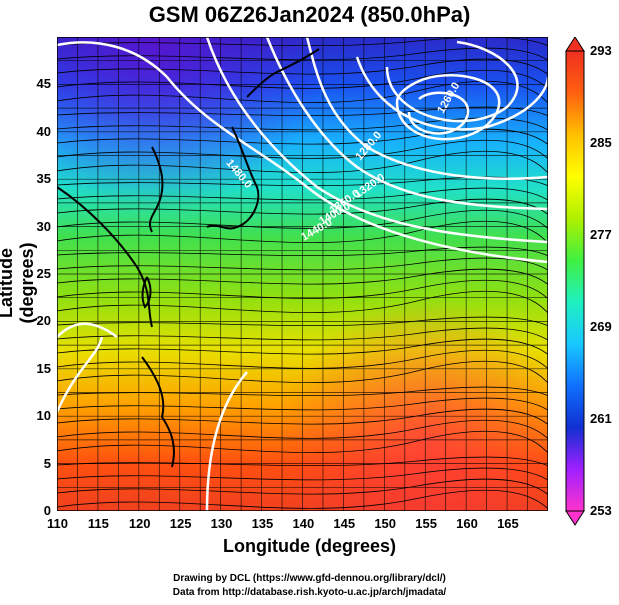  Describe the element at coordinates (575, 518) in the screenshot. I see `colorbar-min-arrow` at that location.